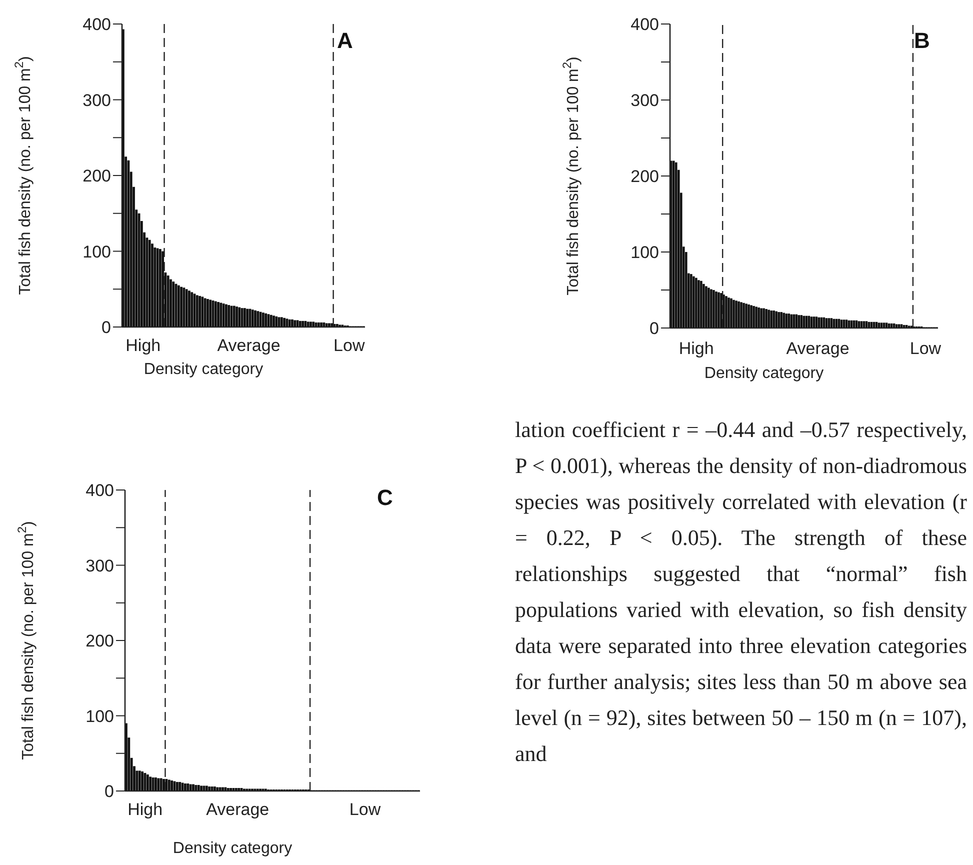 The height and width of the screenshot is (865, 973). What do you see at coordinates (385, 497) in the screenshot?
I see `chart-title: C` at bounding box center [385, 497].